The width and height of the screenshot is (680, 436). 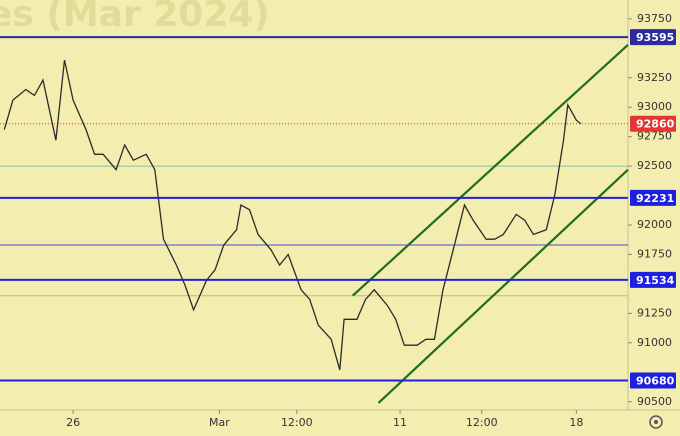 What do you see at coordinates (654, 165) in the screenshot?
I see `y-tick-label: 92500` at bounding box center [654, 165].